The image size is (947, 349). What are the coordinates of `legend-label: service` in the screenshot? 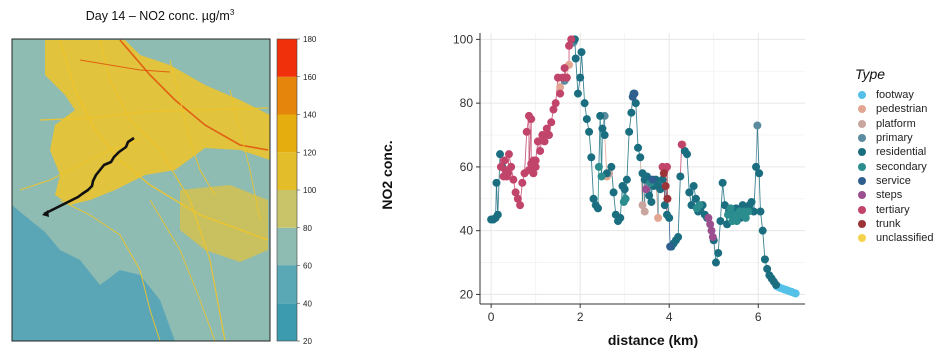 It's located at (893, 180).